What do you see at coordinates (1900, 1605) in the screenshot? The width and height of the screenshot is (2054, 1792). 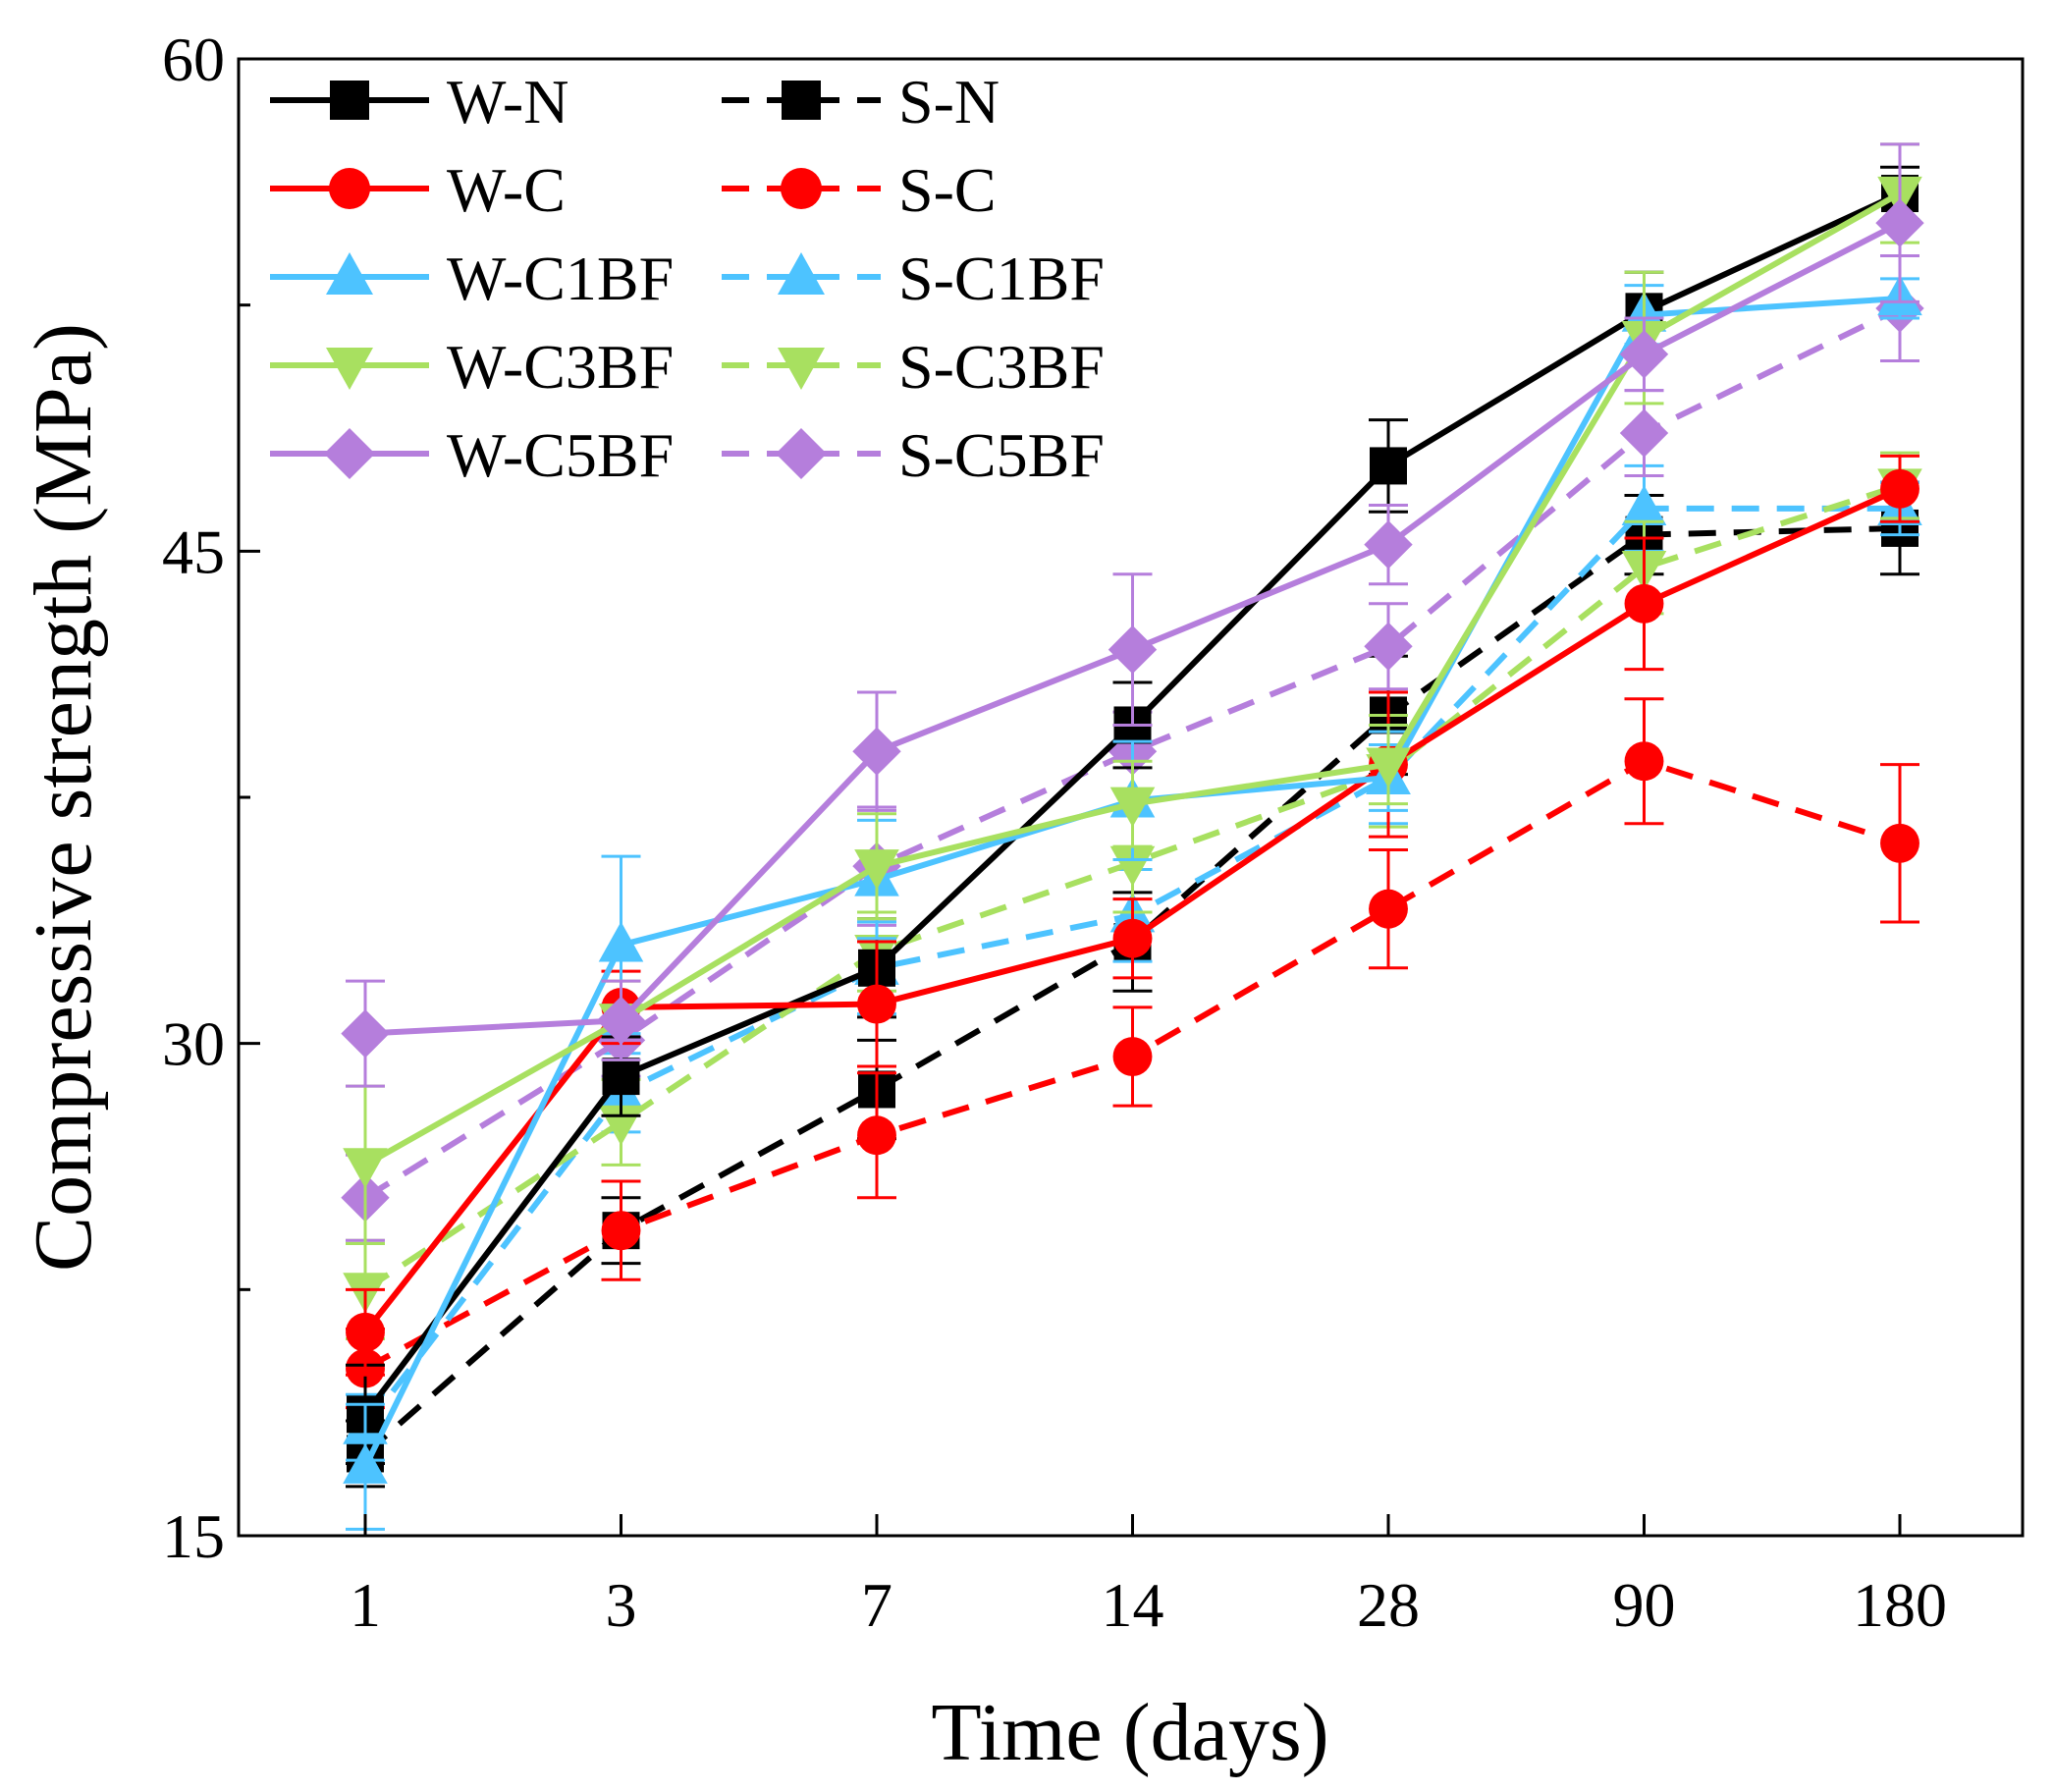 I see `x-tick-label: 180` at bounding box center [1900, 1605].